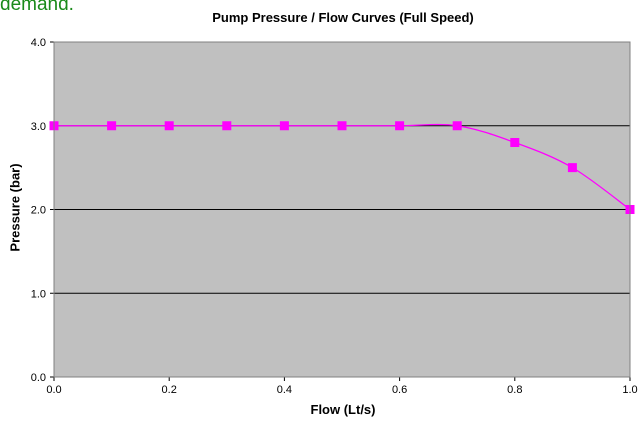  What do you see at coordinates (514, 390) in the screenshot?
I see `x-tick-label: 0.8` at bounding box center [514, 390].